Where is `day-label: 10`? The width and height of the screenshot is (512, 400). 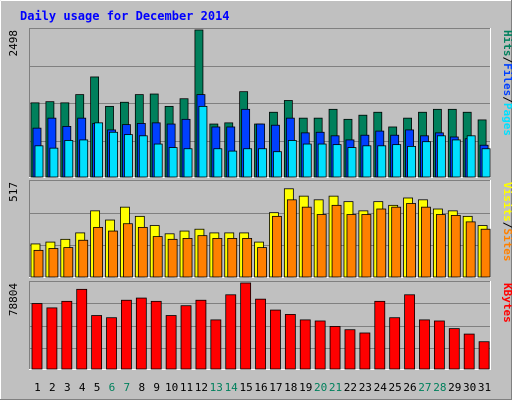
day-label: 10 is located at coordinates (171, 387).